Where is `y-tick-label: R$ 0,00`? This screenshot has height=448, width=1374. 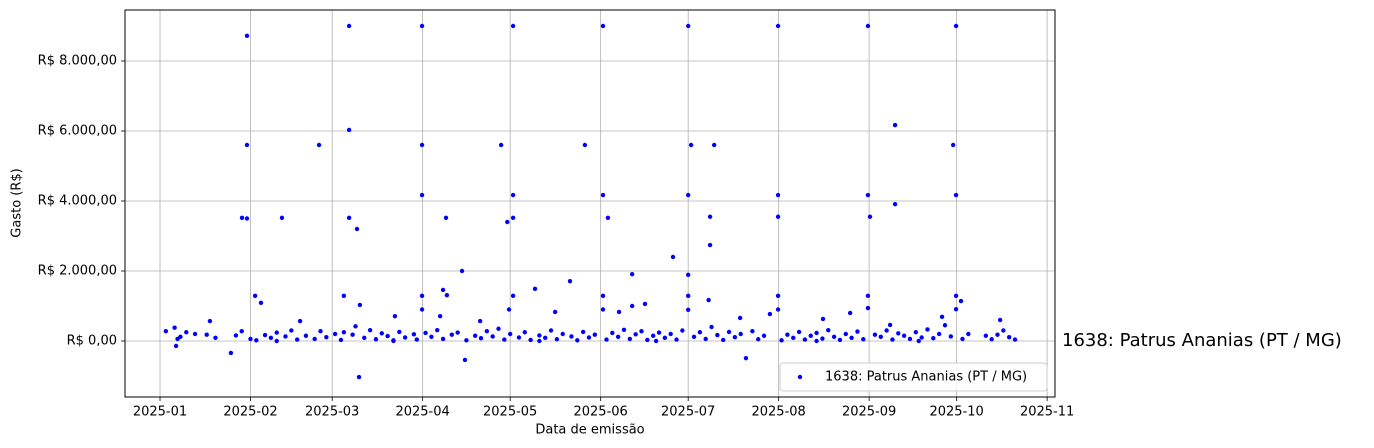 y-tick-label: R$ 0,00 is located at coordinates (92, 340).